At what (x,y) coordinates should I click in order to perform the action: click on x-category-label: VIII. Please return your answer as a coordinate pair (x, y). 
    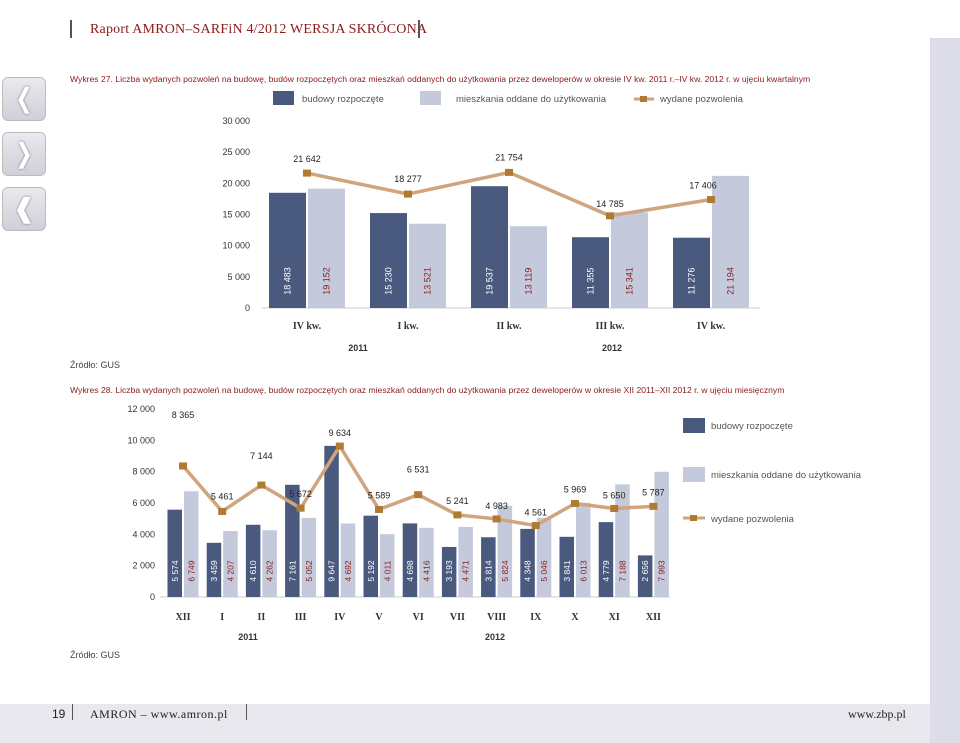
    Looking at the image, I should click on (496, 617).